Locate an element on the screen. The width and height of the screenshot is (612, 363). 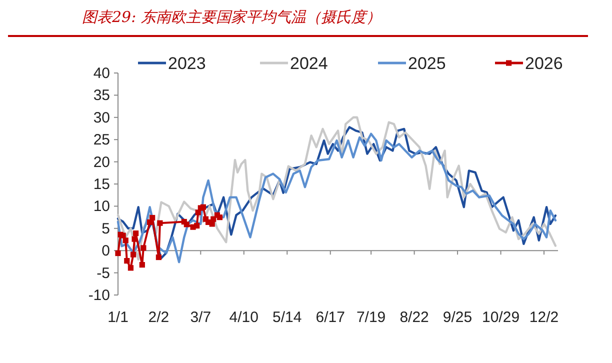
y-tick-label: -5 is located at coordinates (103, 273).